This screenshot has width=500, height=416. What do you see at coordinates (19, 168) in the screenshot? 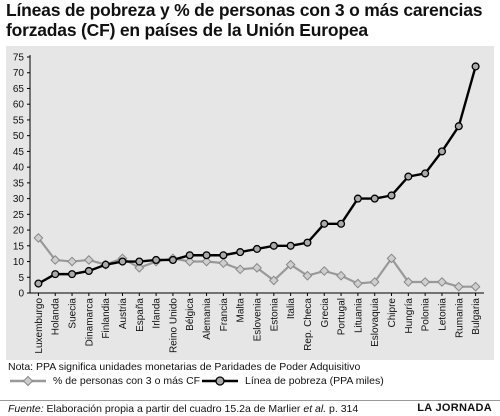
I see `y-tick-label-40: 40` at bounding box center [19, 168].